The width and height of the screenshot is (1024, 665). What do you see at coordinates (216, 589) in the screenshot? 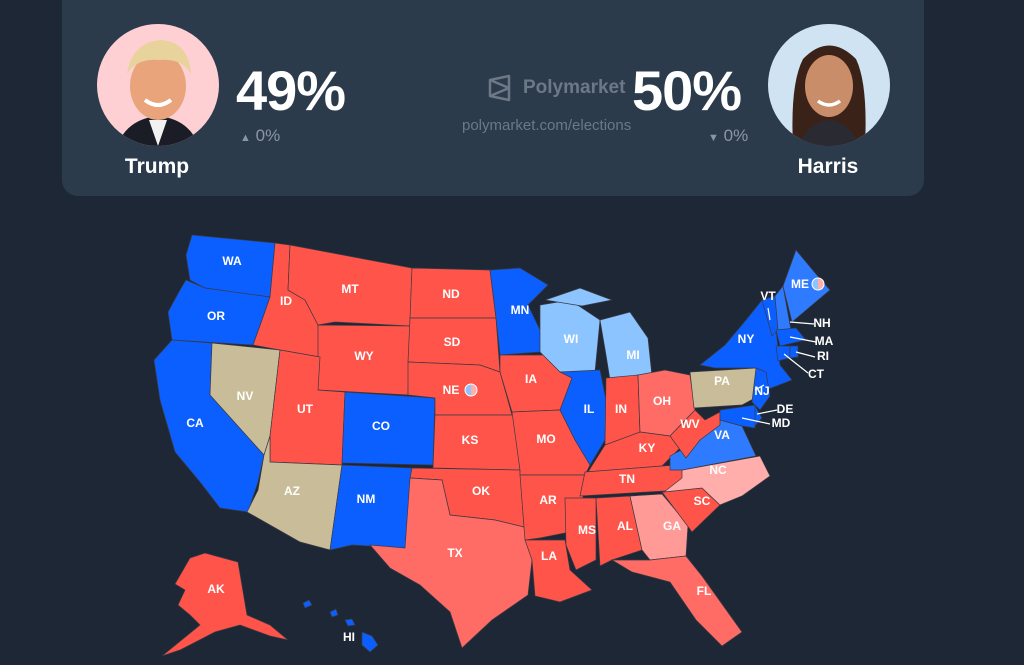
I see `state-label-ak: AK` at bounding box center [216, 589].